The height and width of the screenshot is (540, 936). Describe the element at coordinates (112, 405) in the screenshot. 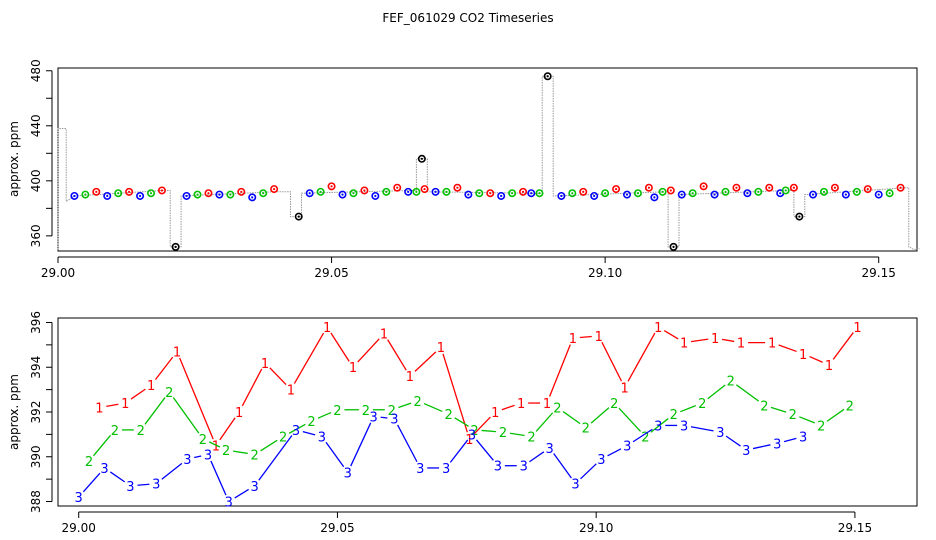

I see `series-1-segment` at that location.